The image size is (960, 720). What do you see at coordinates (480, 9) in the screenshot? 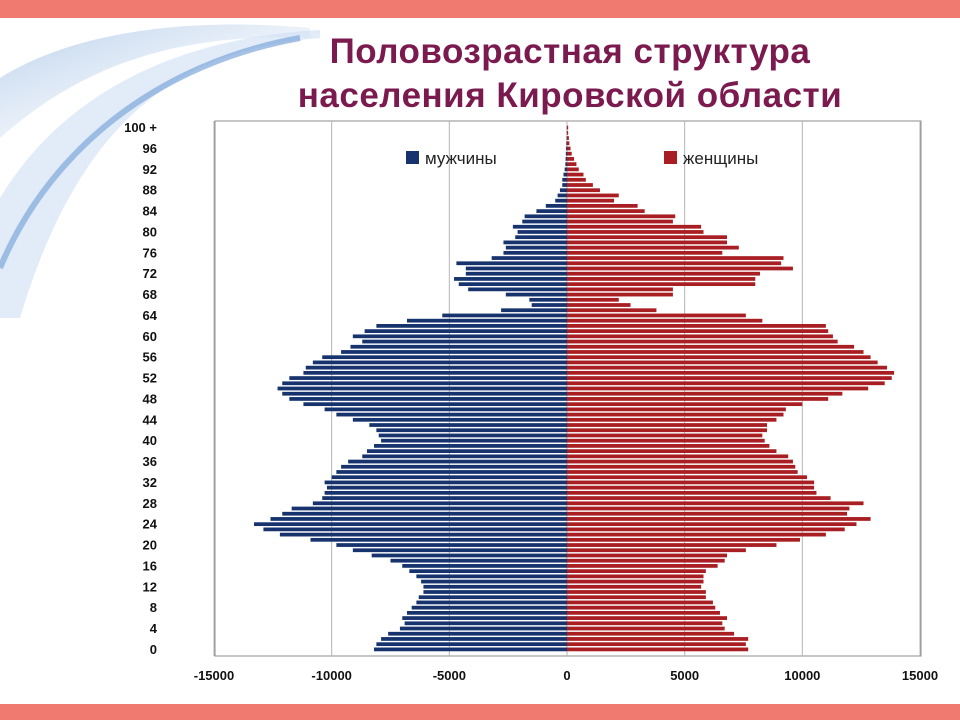
I see `top-accent-bar` at bounding box center [480, 9].